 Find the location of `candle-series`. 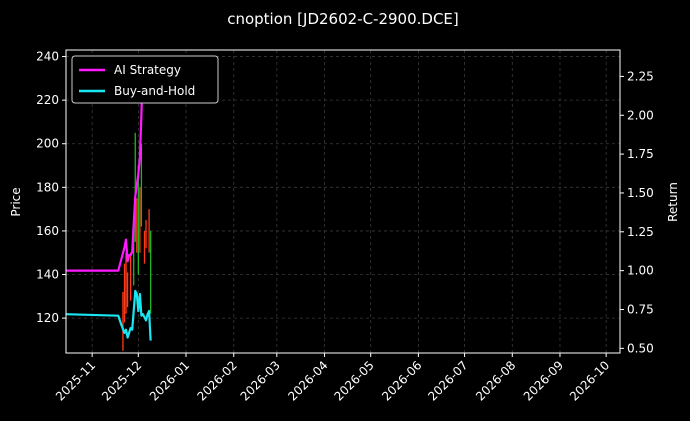

candle-series is located at coordinates (137, 241).